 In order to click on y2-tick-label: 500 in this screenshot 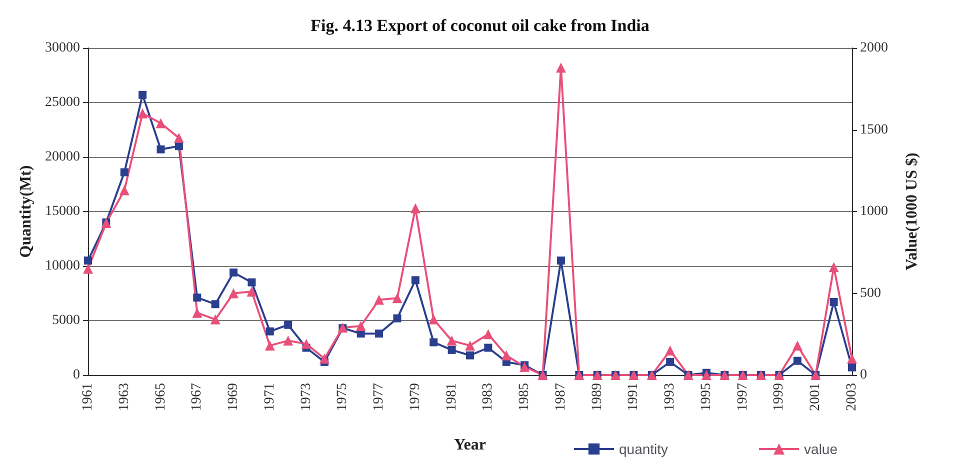, I will do `click(870, 293)`.